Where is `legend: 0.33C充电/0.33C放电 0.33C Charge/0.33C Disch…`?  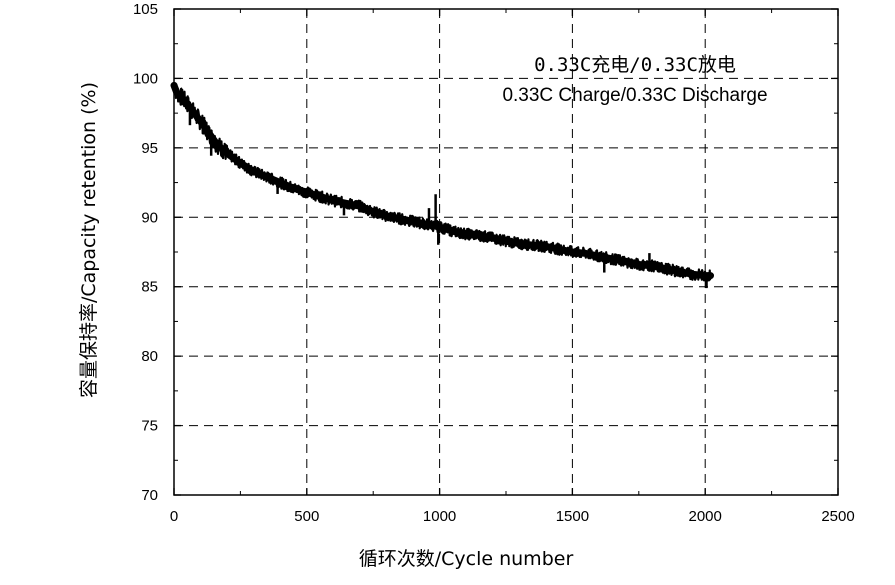
legend: 0.33C充电/0.33C放电 0.33C Charge/0.33C Disch… is located at coordinates (634, 80).